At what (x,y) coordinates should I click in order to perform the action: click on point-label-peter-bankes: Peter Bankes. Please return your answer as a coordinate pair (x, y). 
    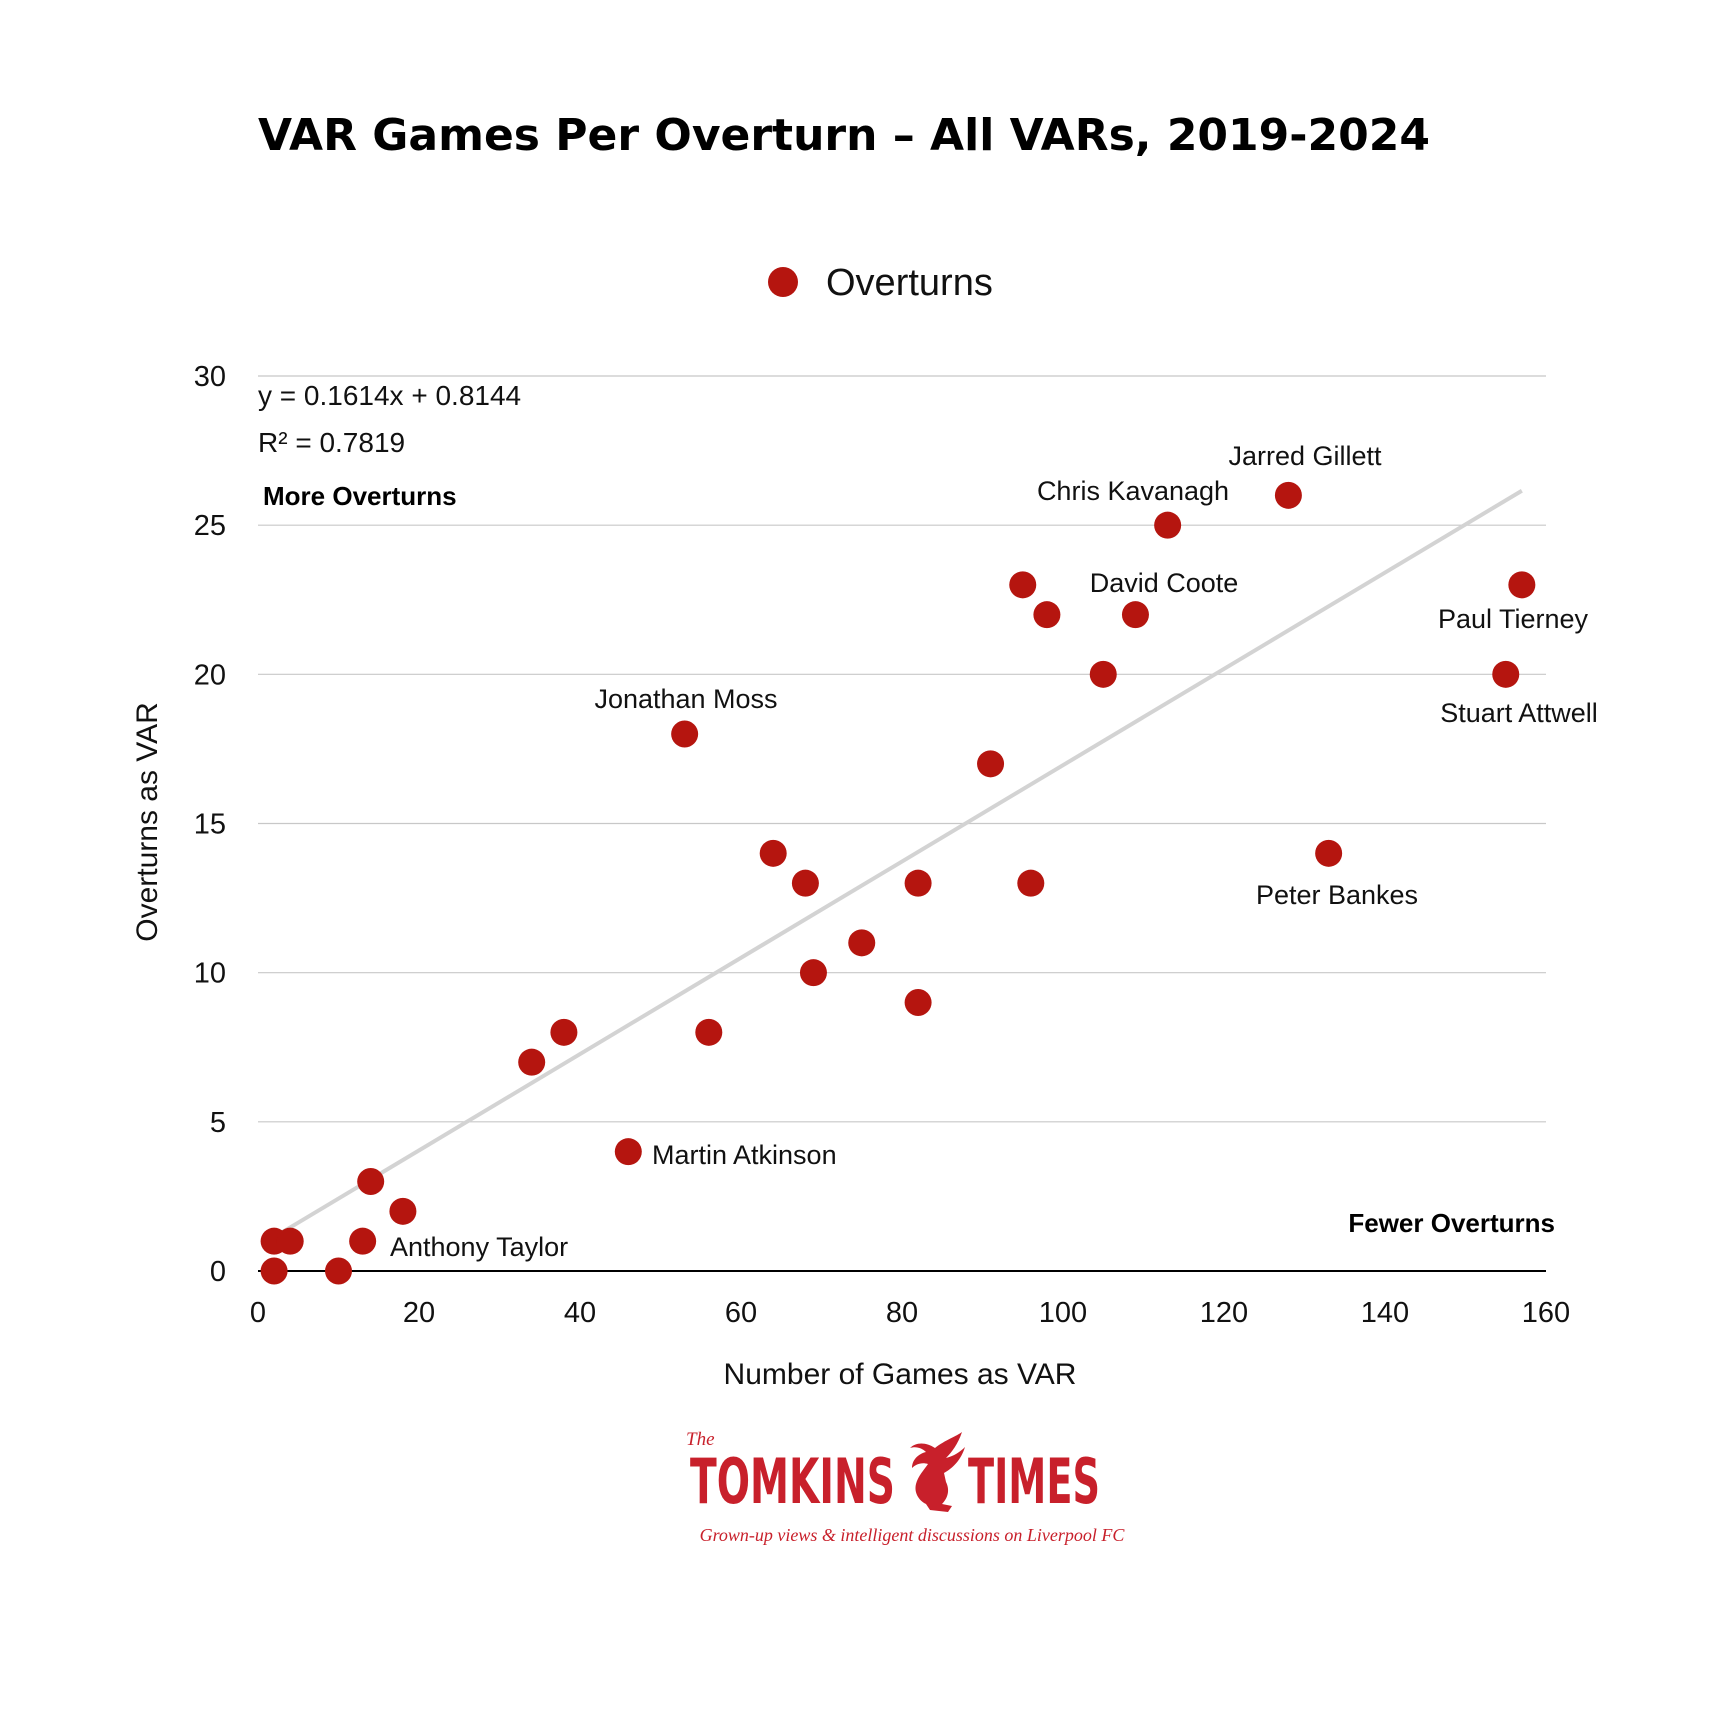
    Looking at the image, I should click on (1337, 895).